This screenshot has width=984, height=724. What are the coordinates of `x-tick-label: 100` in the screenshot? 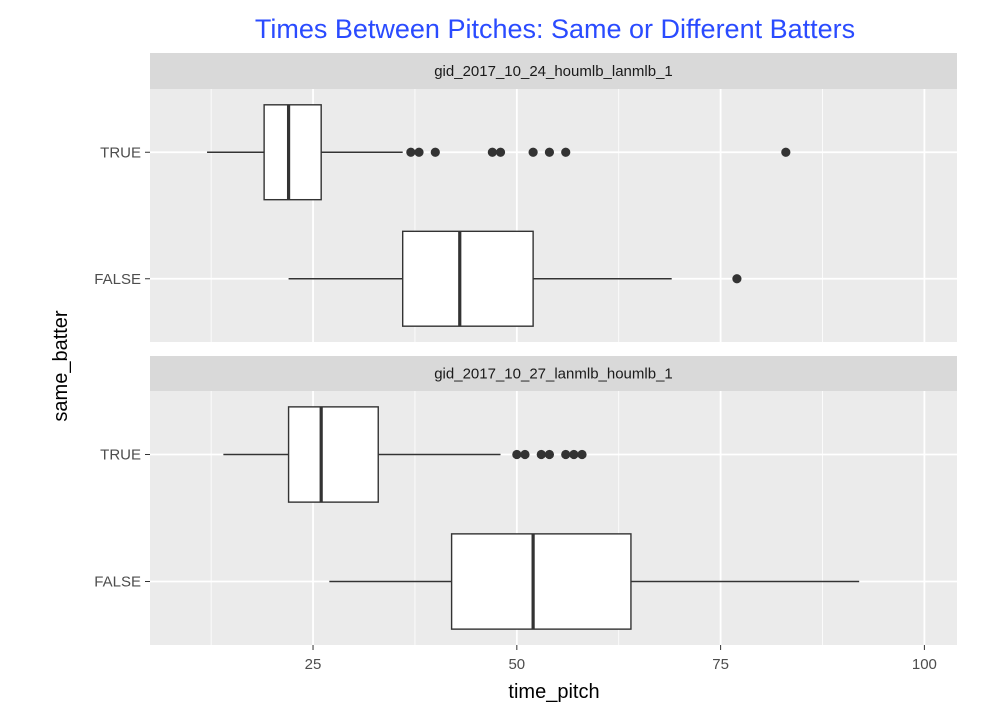 It's located at (924, 664).